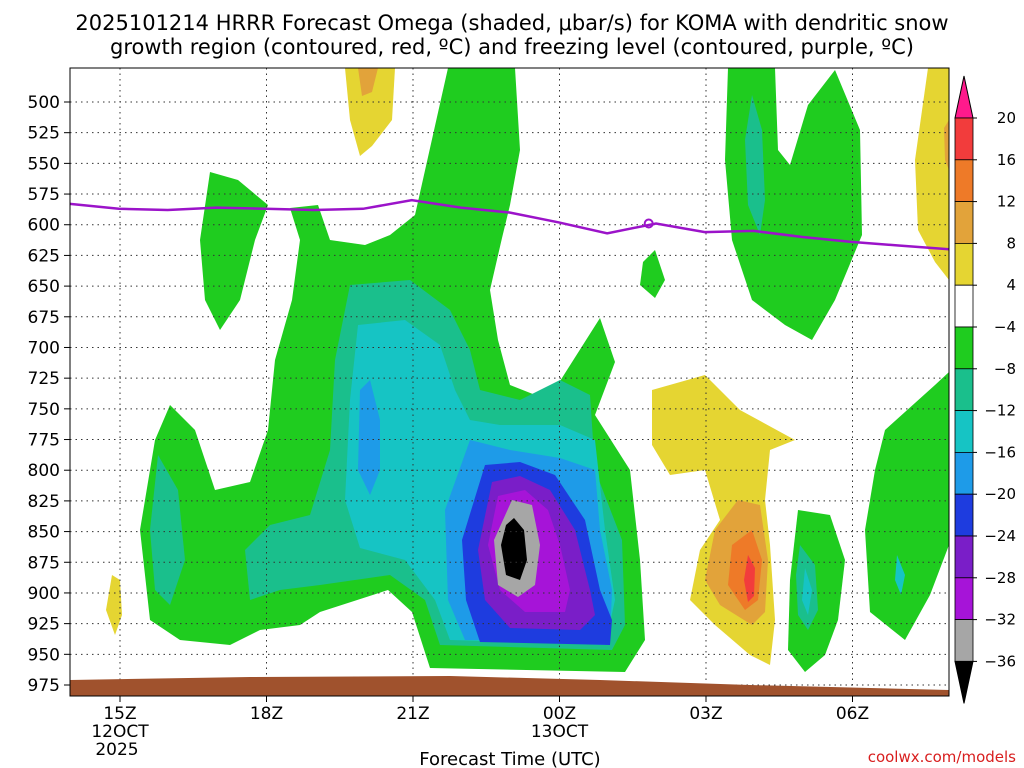 The image size is (1024, 768). I want to click on colorbar-label: −24, so click(1000, 536).